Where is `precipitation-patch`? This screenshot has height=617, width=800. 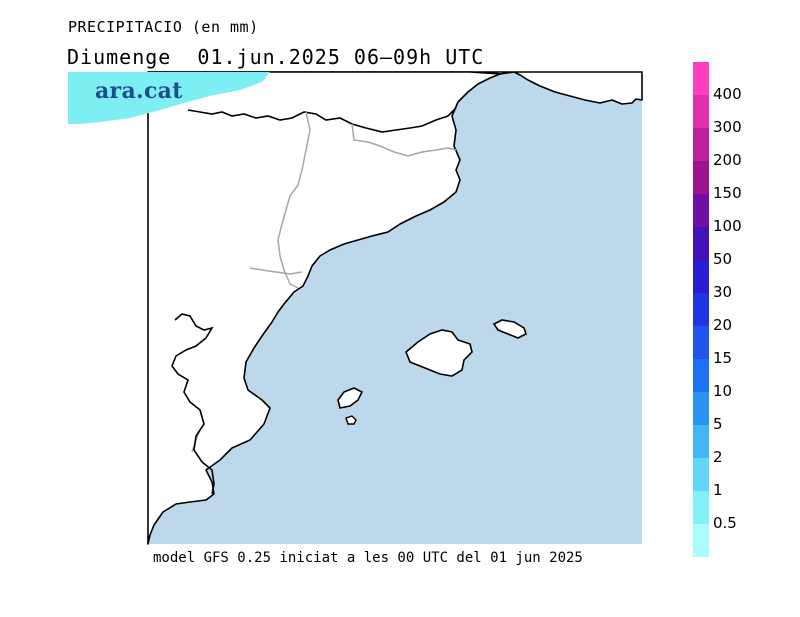 precipitation-patch is located at coordinates (169, 98).